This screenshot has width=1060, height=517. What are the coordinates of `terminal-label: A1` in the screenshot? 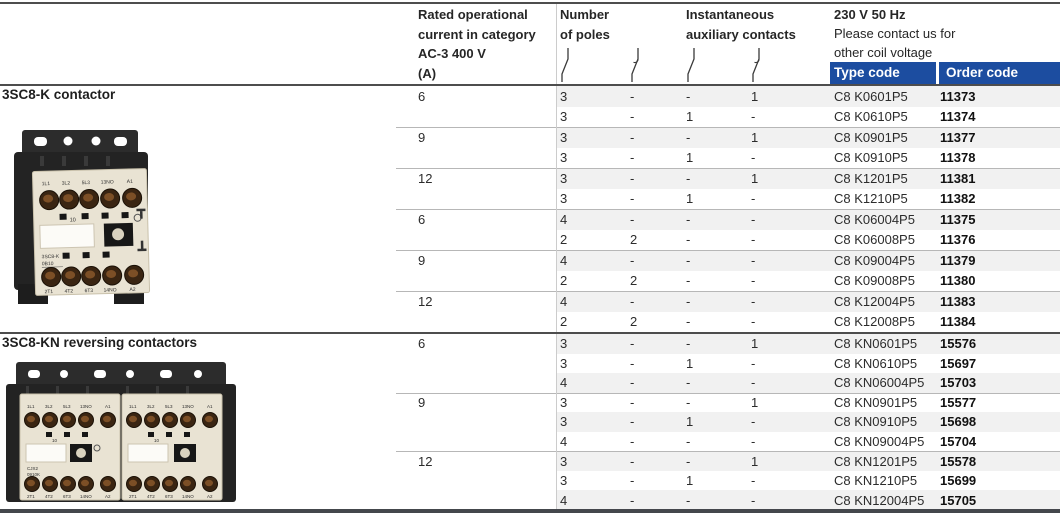 It's located at (210, 406).